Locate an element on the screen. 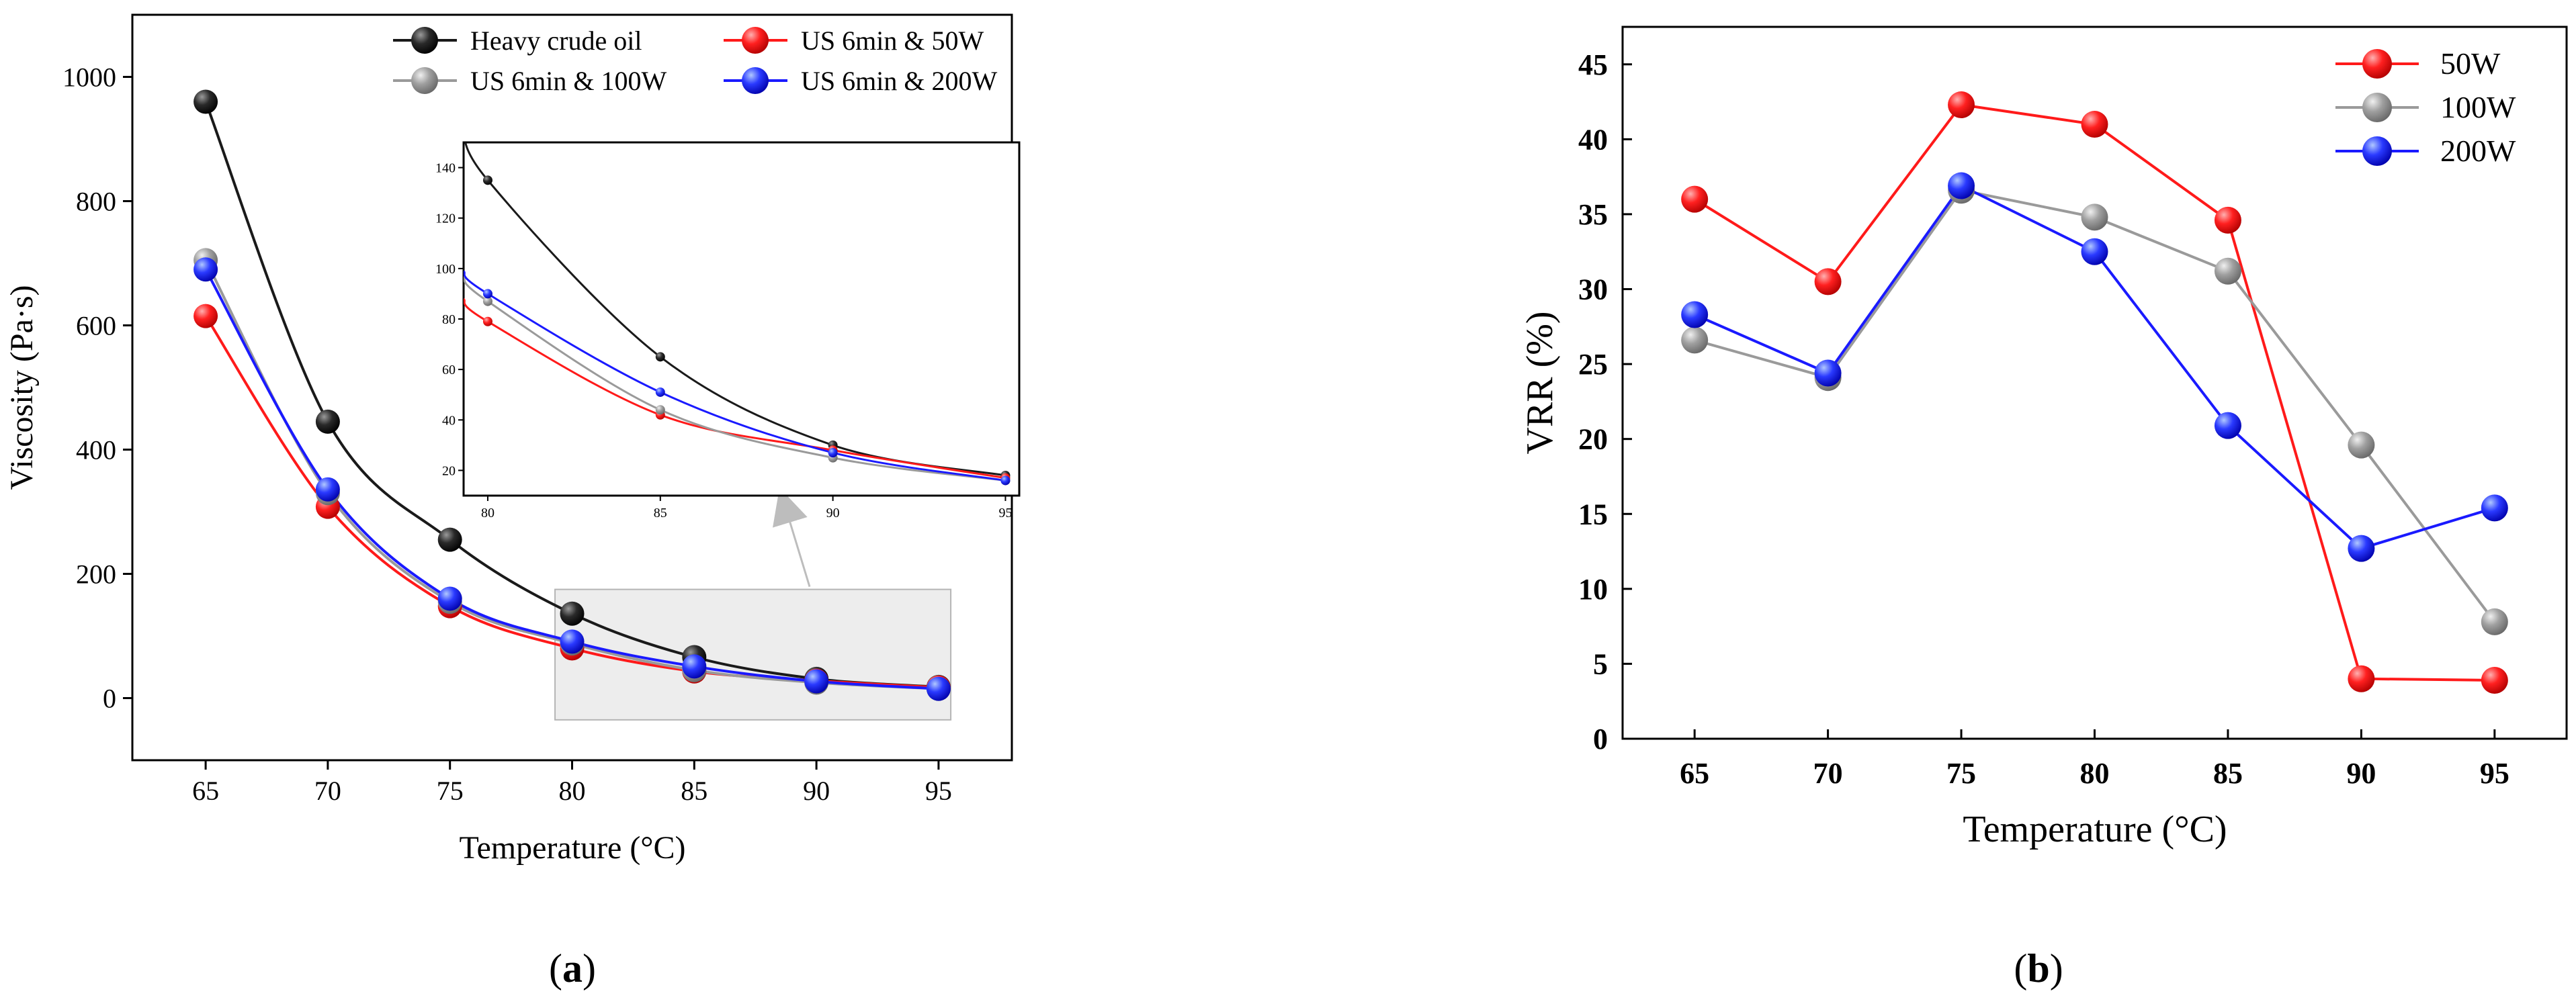 Image resolution: width=2576 pixels, height=1004 pixels. legend-marker-50w is located at coordinates (2377, 64).